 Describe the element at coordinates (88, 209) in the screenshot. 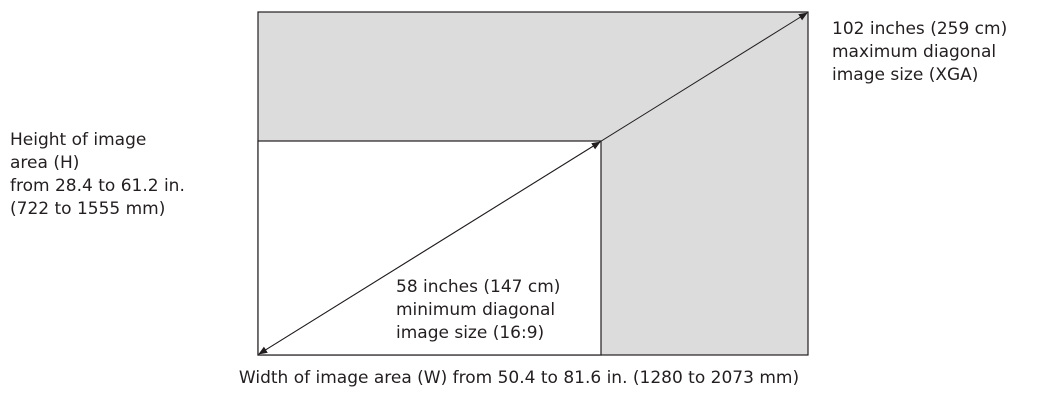

I see `height-label-line: (722 to 1555 mm)` at that location.